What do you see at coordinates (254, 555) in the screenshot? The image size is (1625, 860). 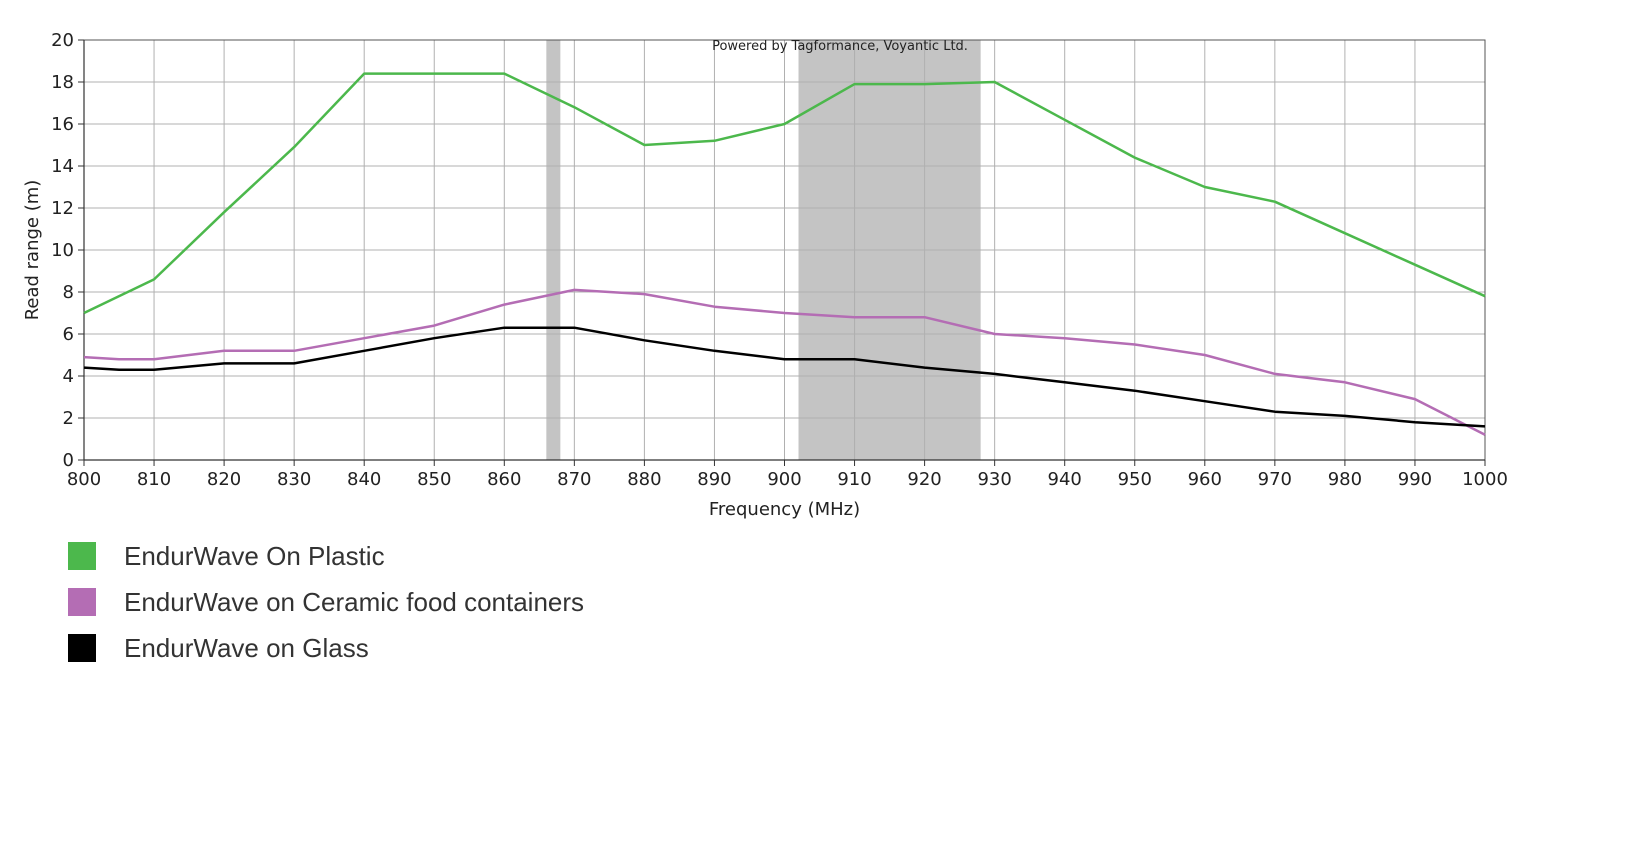 I see `legend-label-plastic: EndurWave On Plastic` at bounding box center [254, 555].